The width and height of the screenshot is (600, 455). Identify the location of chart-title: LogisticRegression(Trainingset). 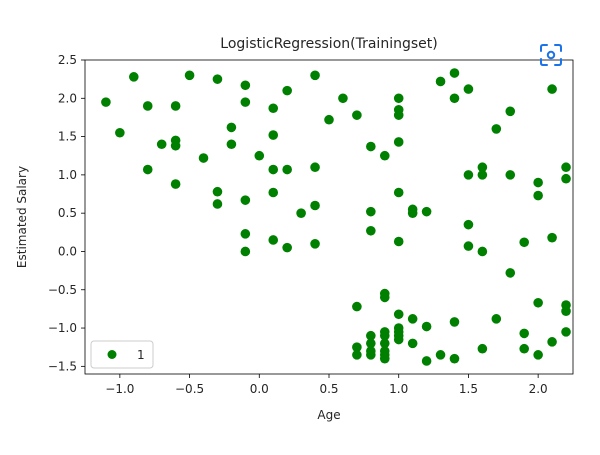
(328, 44).